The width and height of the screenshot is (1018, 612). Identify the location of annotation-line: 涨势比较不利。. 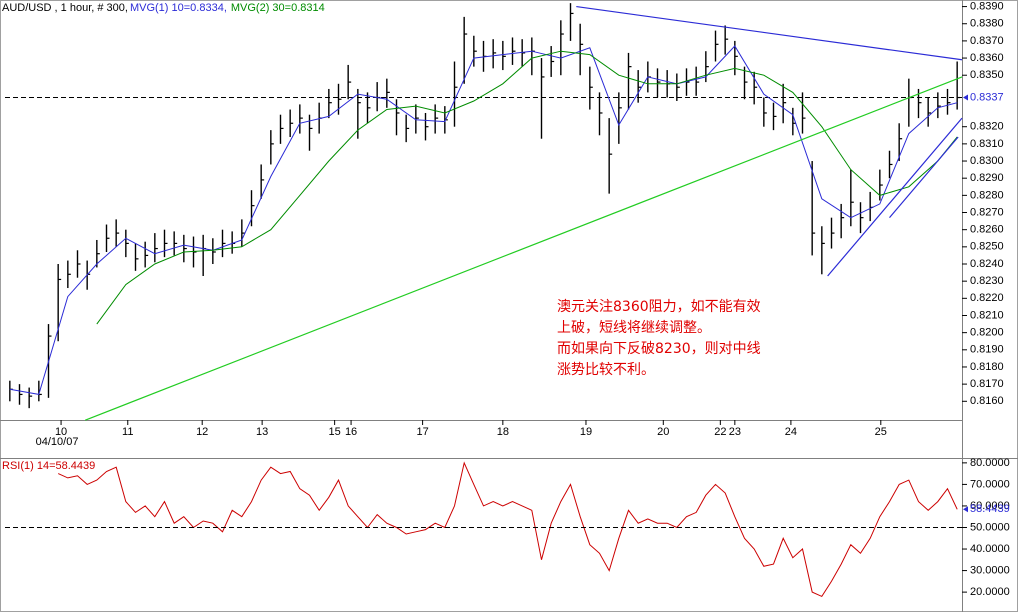
(606, 370).